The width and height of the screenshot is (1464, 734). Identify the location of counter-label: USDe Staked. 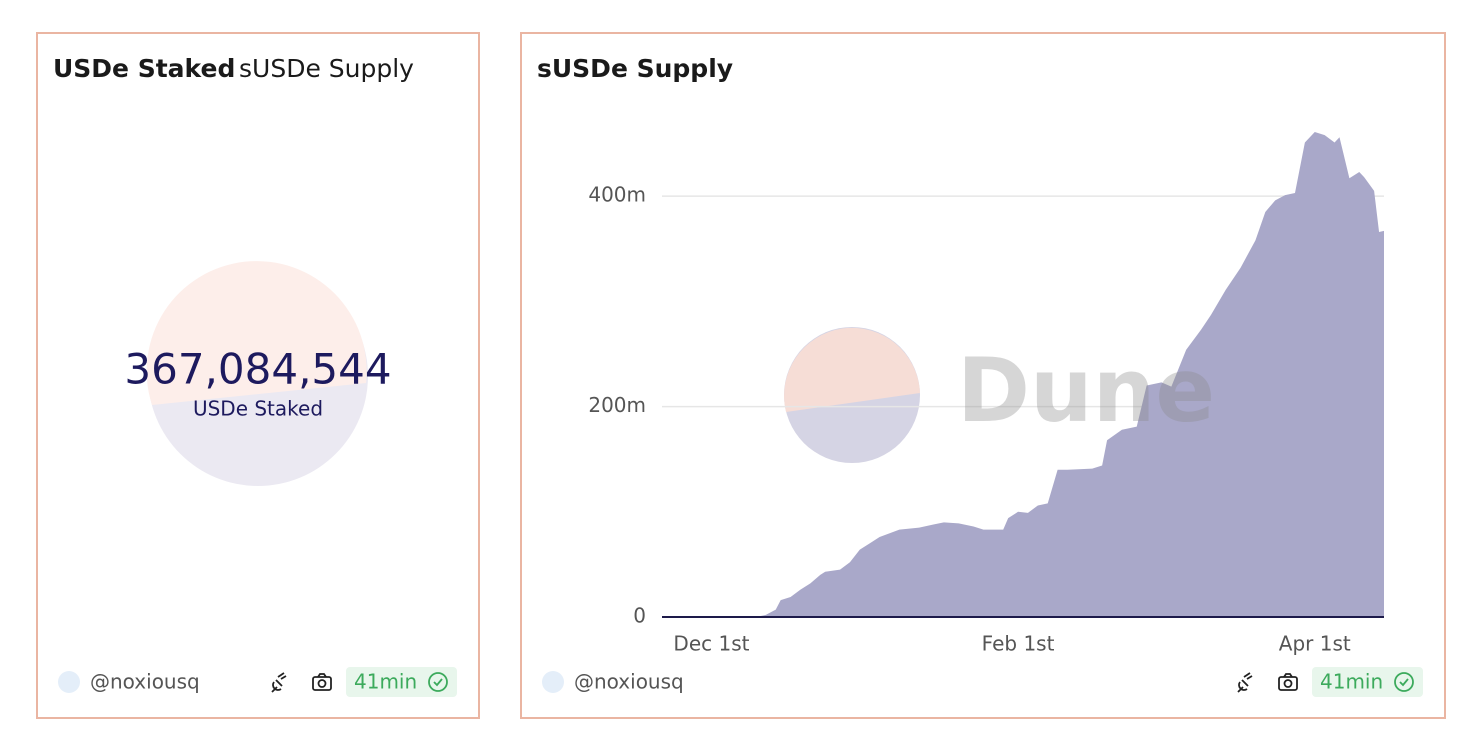
(258, 409).